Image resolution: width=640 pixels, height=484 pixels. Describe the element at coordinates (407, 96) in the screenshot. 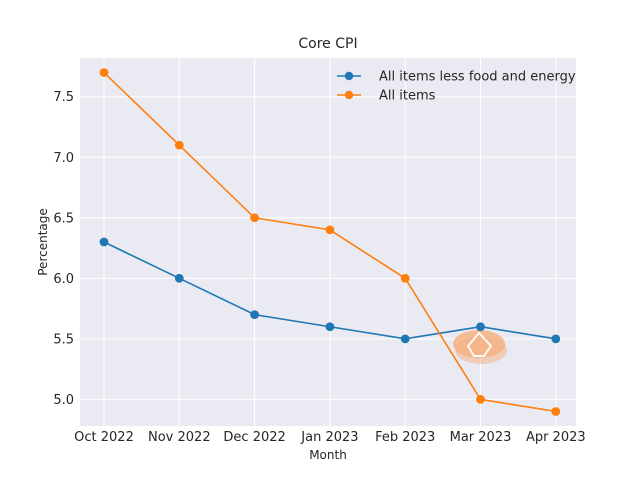

I see `legend-label-all-items: All items` at that location.